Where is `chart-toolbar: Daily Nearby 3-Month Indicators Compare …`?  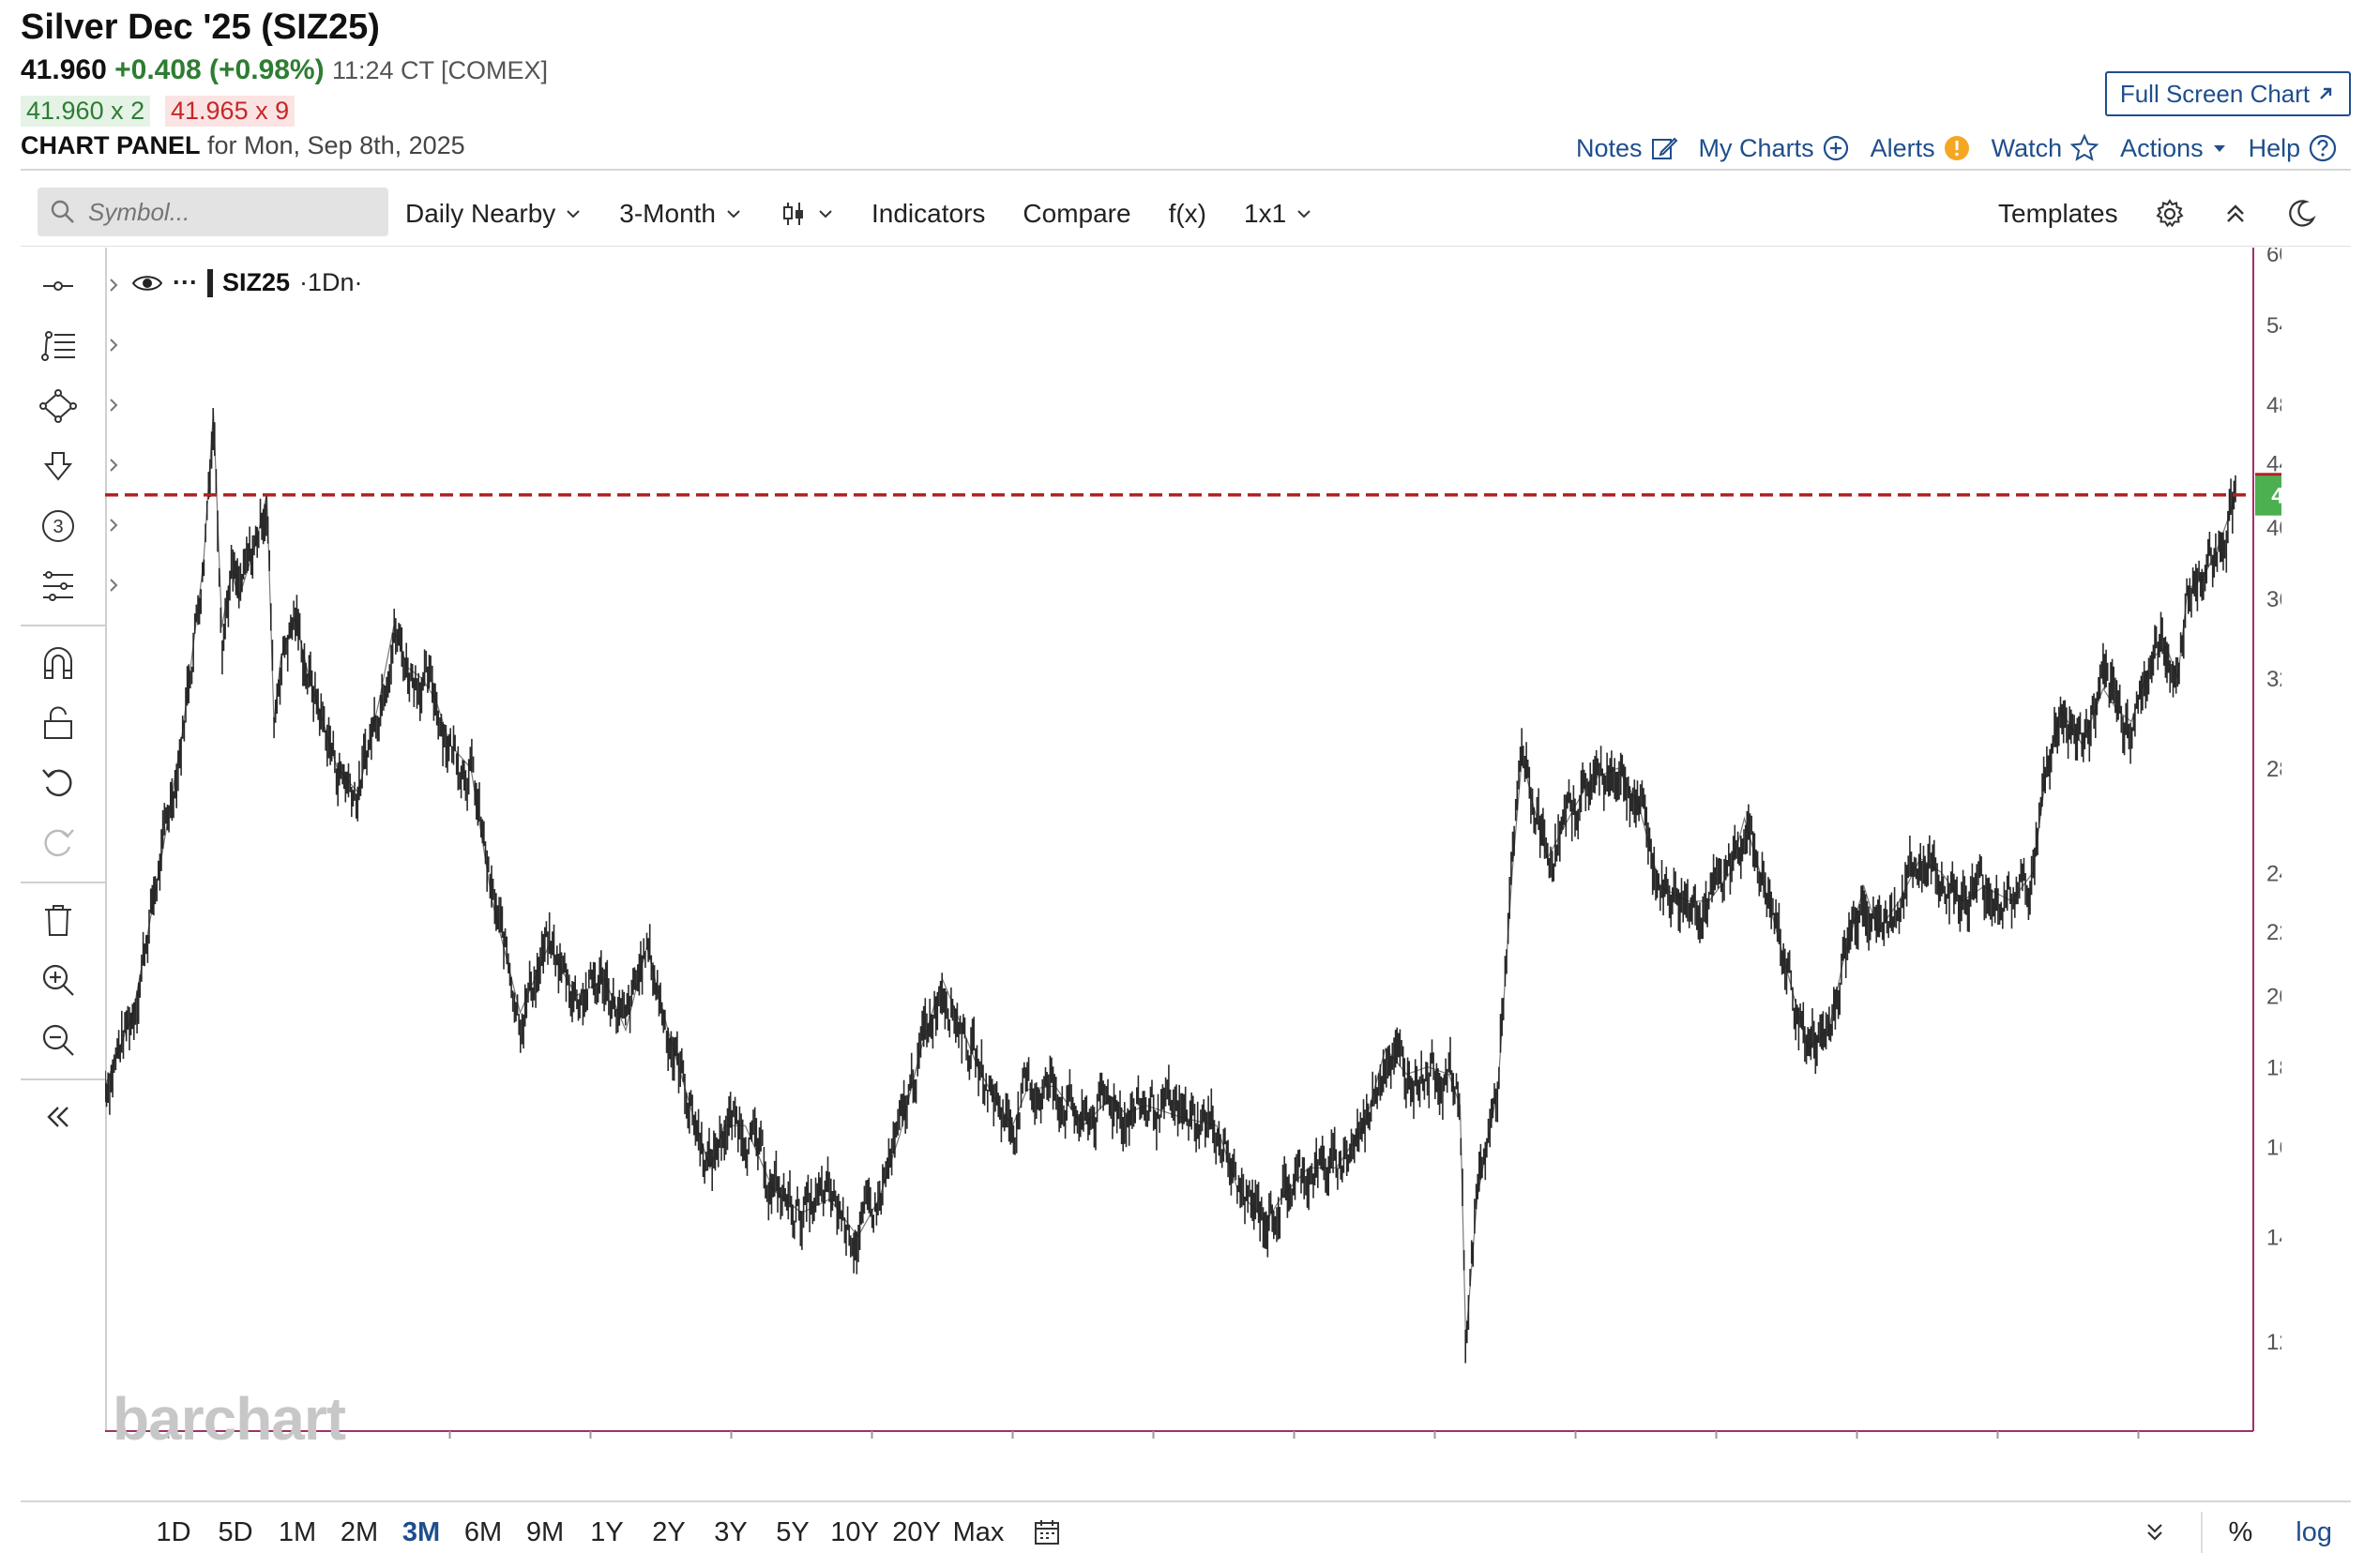 chart-toolbar: Daily Nearby 3-Month Indicators Compare … is located at coordinates (859, 213).